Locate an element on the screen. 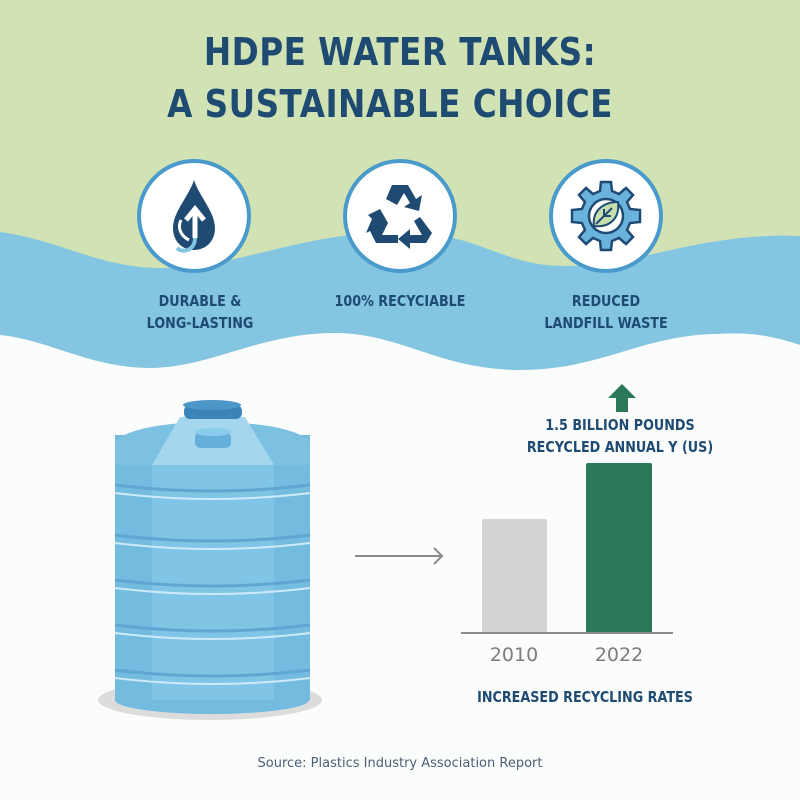 This screenshot has height=800, width=800. water-tank-illustration is located at coordinates (210, 560).